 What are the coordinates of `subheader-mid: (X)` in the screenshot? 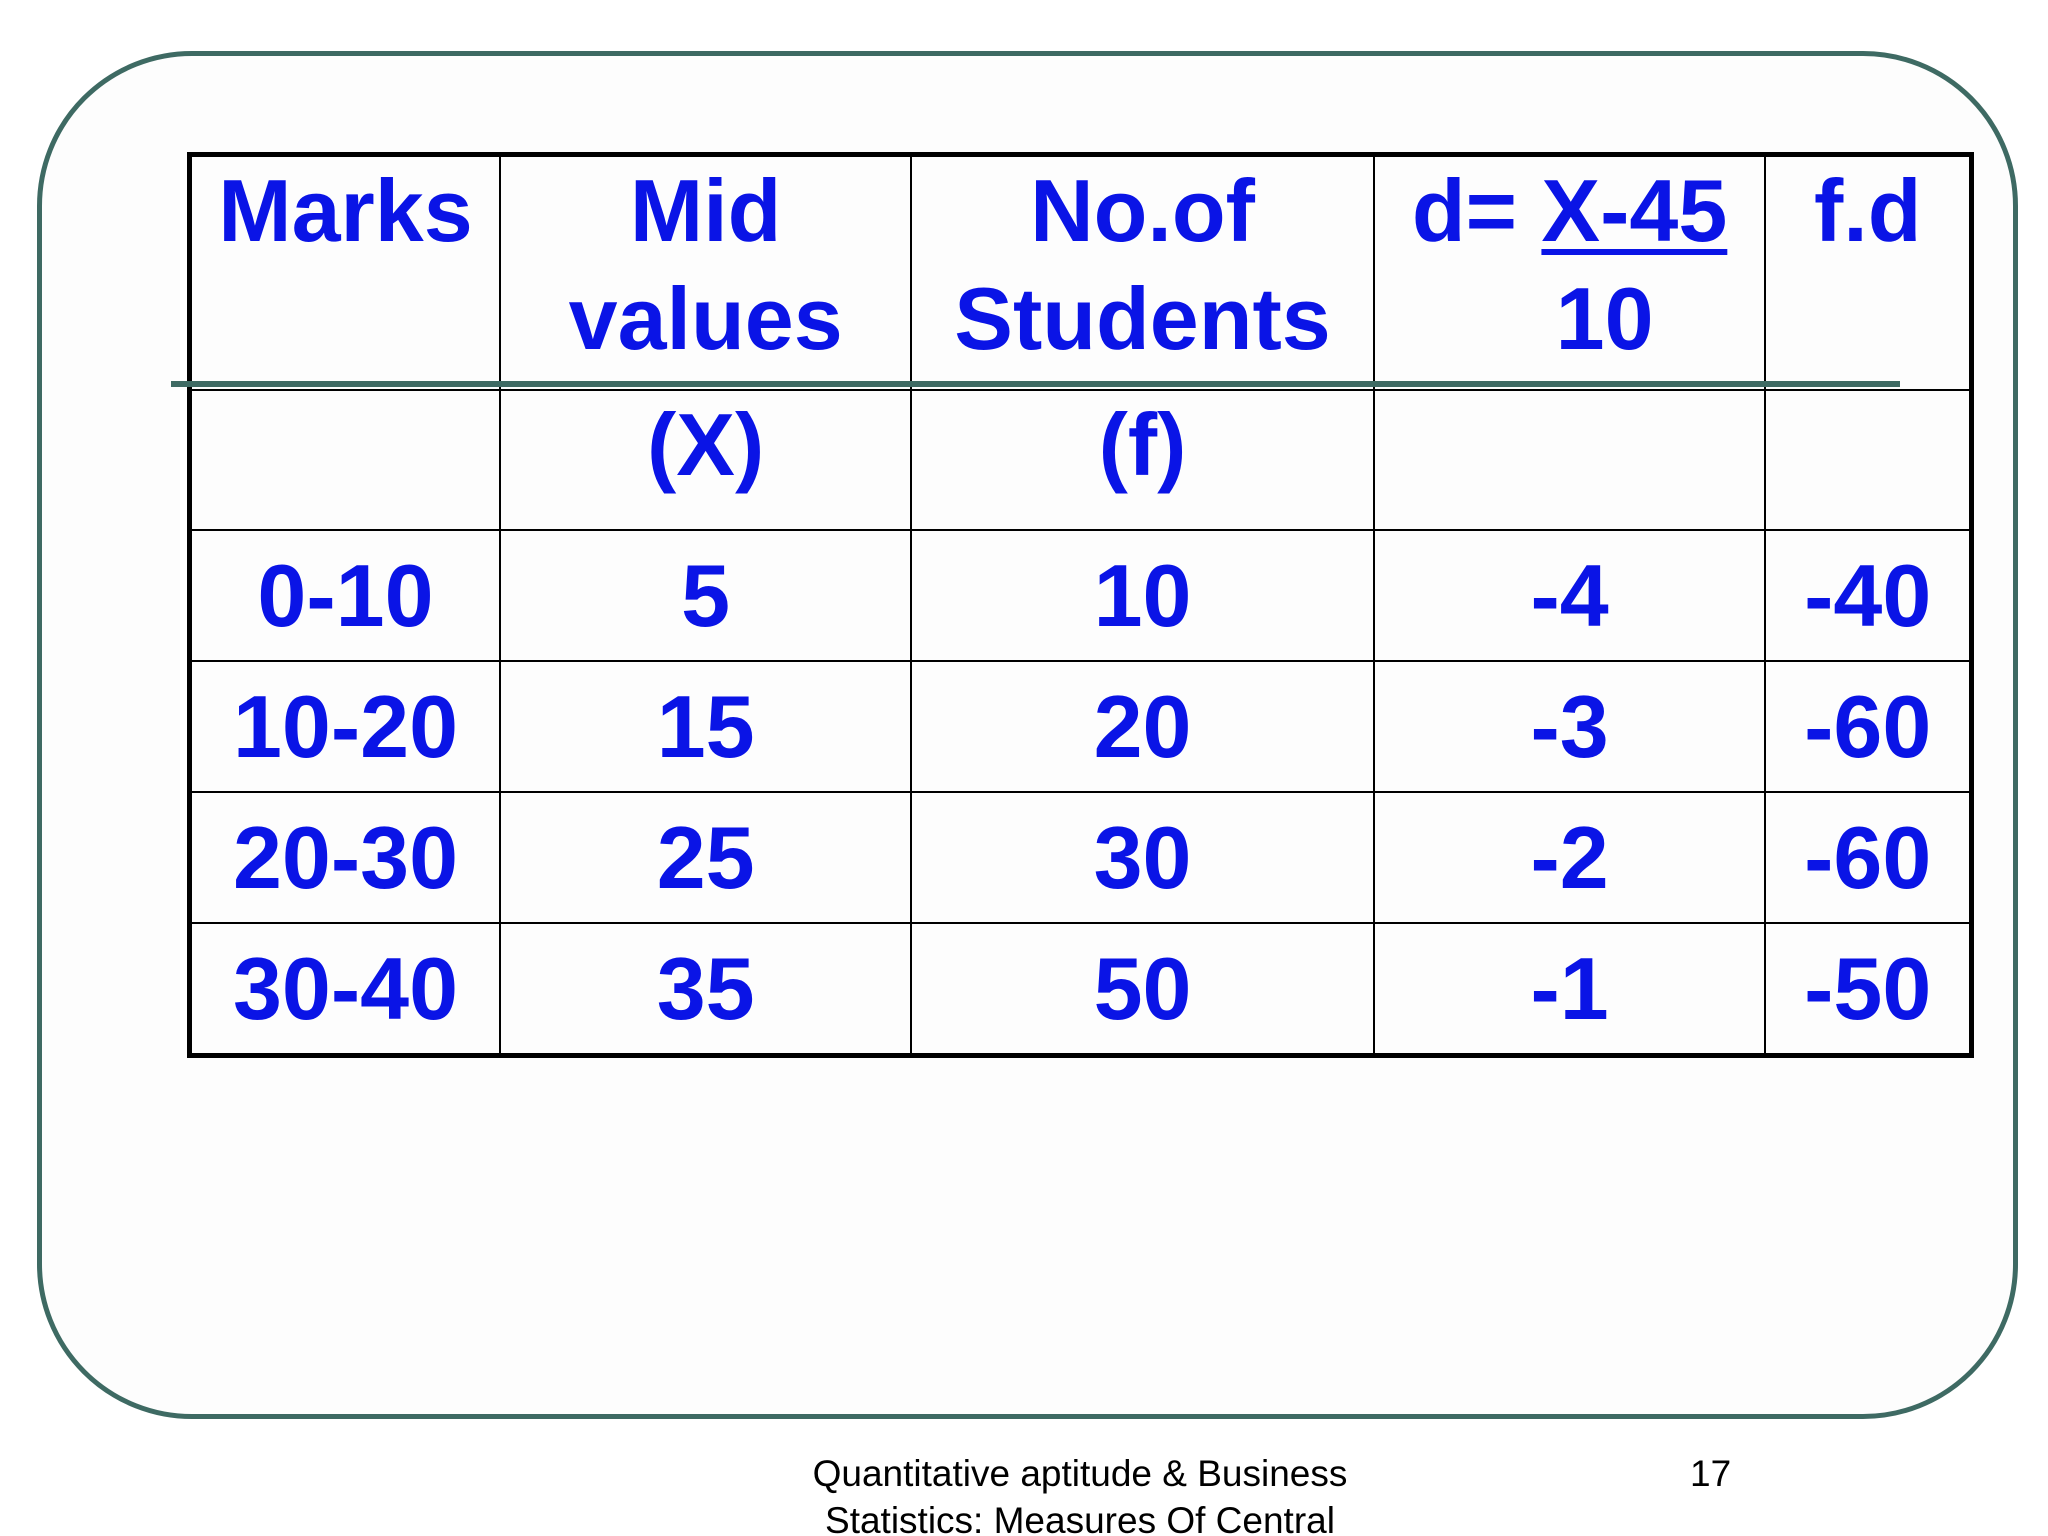 It's located at (705, 460).